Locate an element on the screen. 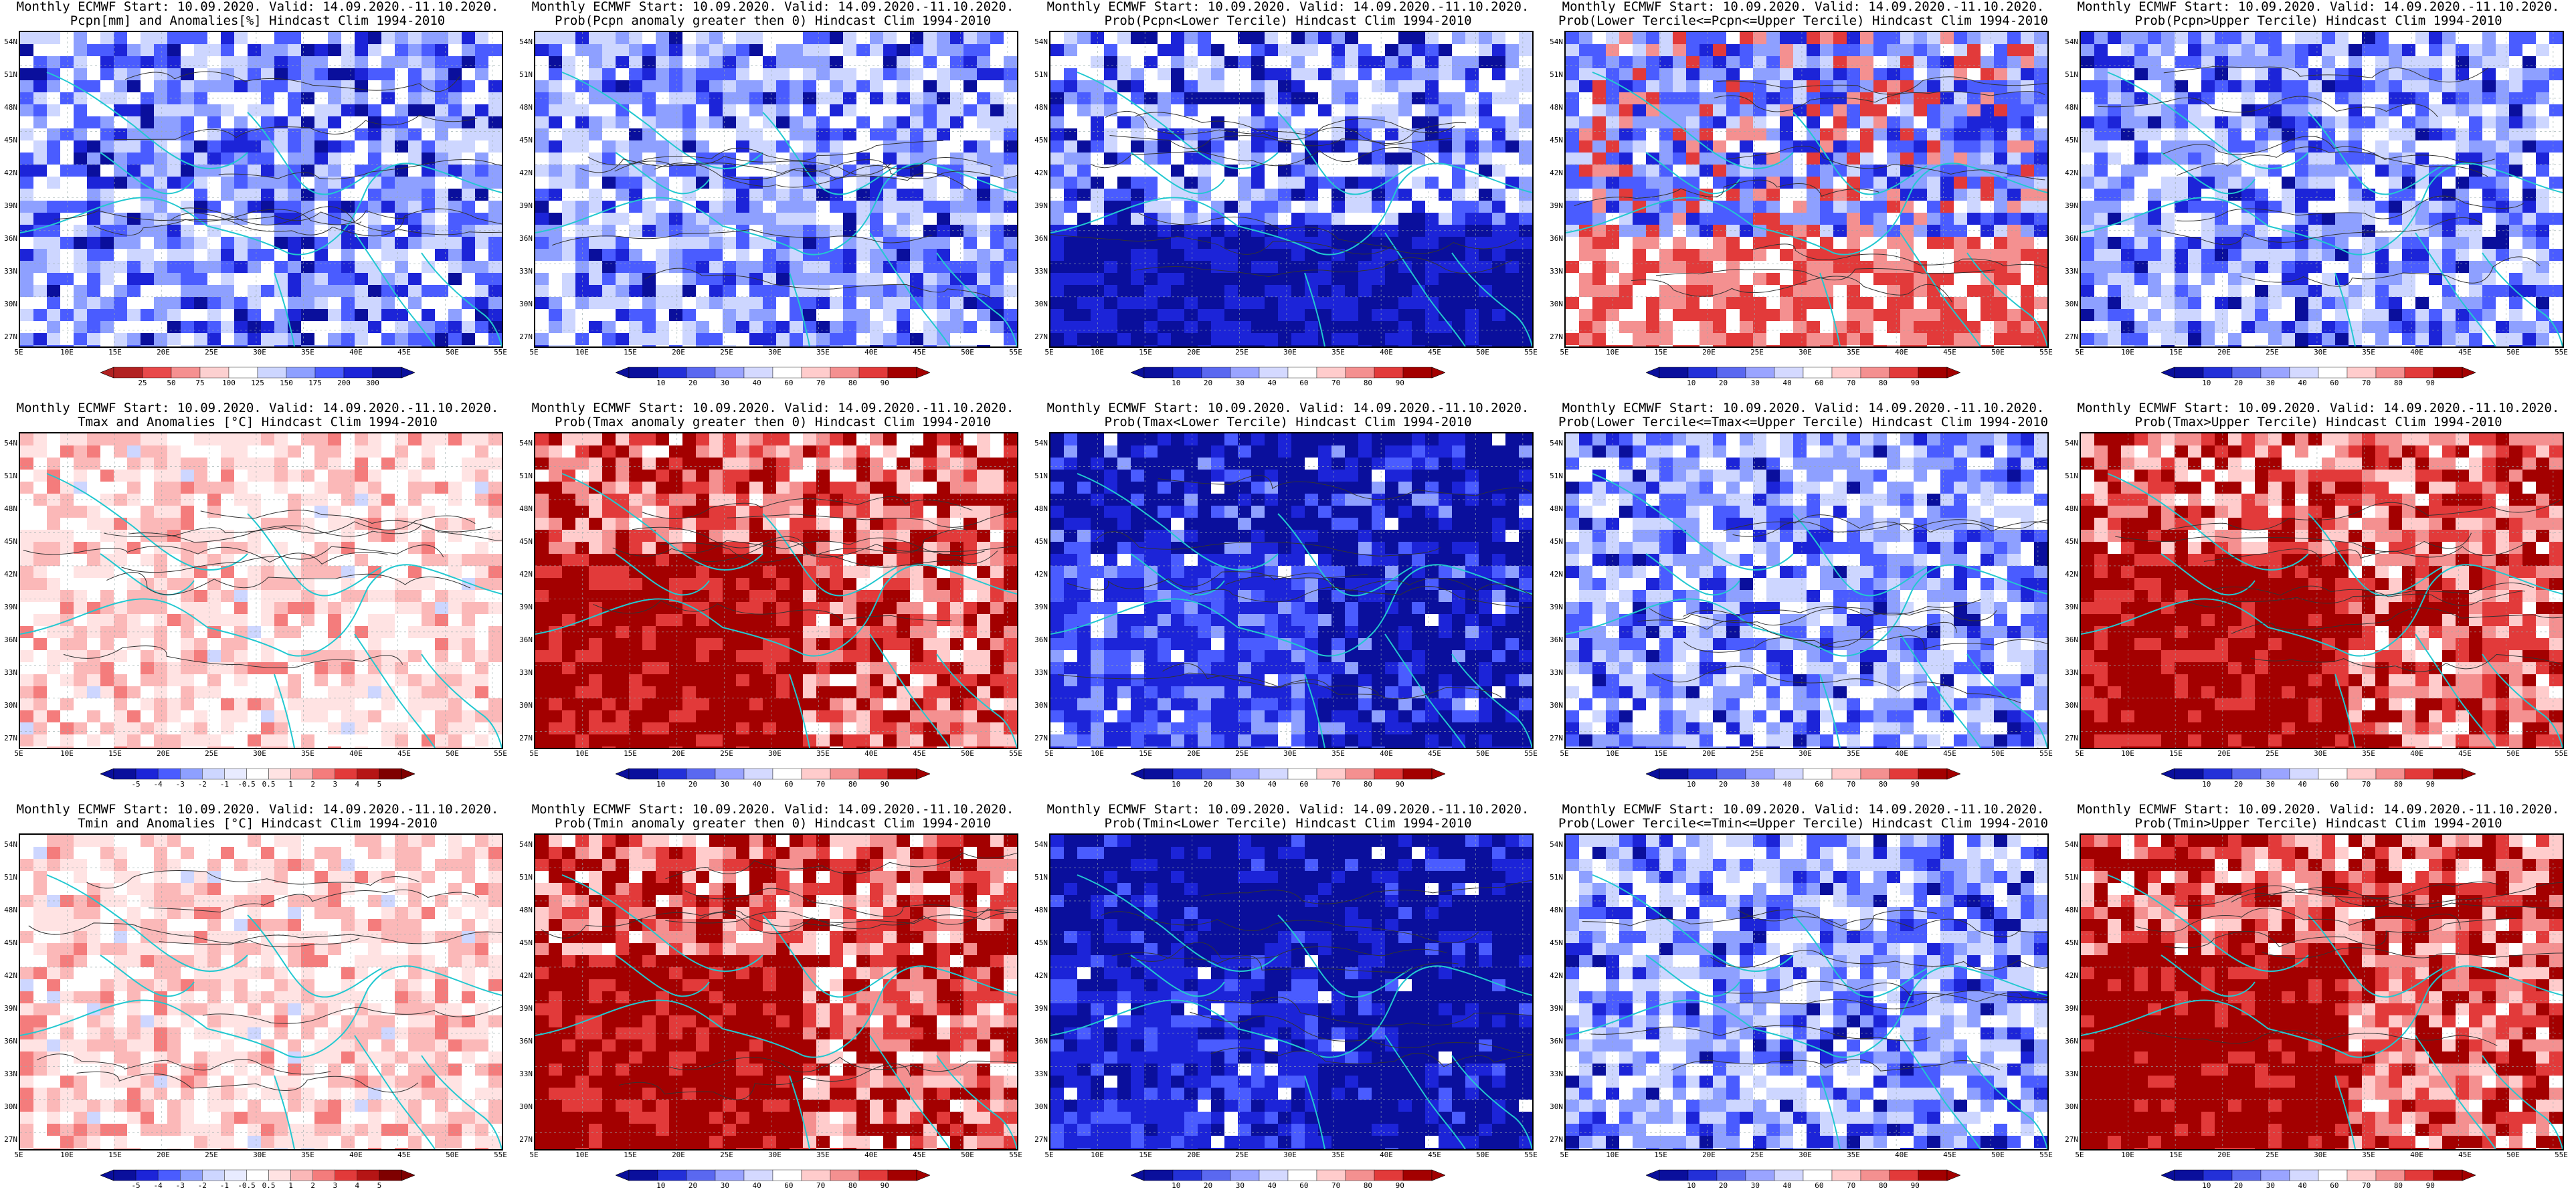  colorbar-label: 90 is located at coordinates (1915, 1185).